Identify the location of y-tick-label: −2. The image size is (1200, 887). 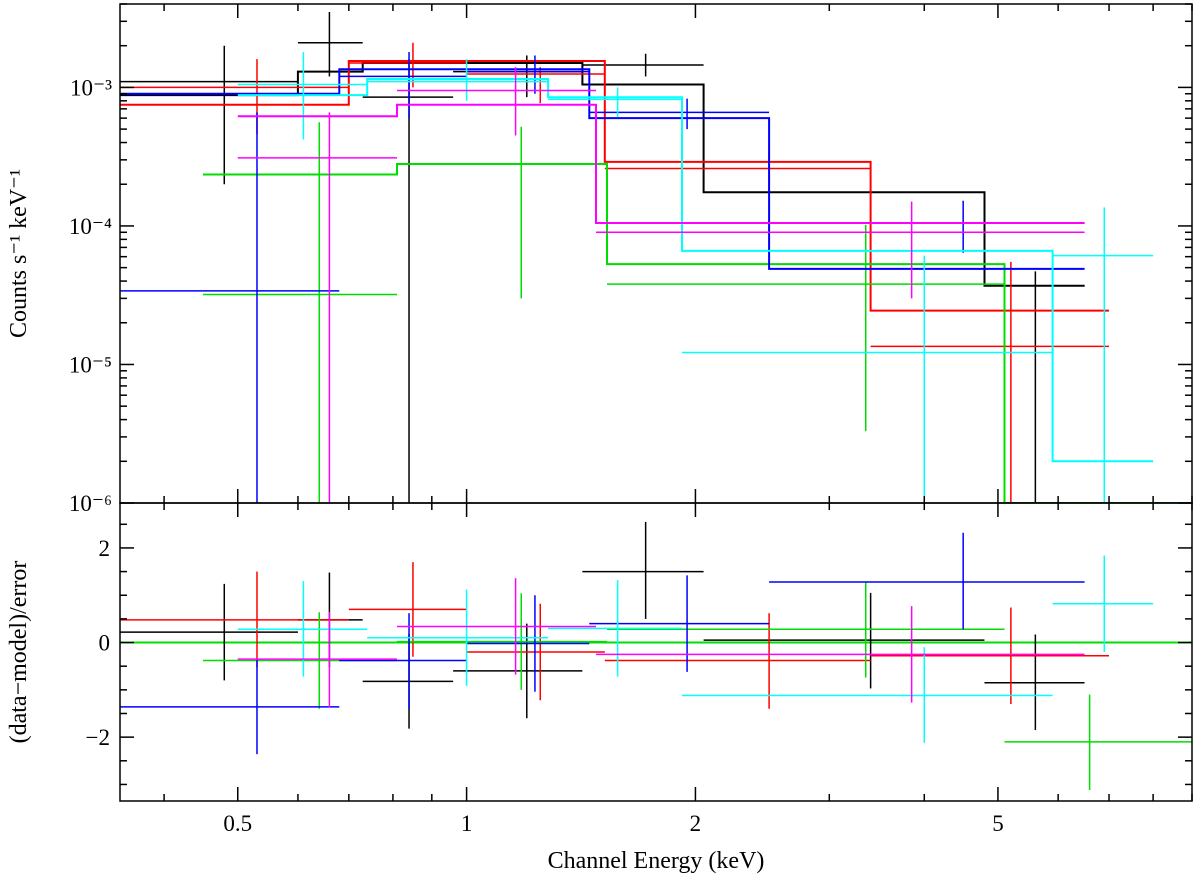
(98, 737).